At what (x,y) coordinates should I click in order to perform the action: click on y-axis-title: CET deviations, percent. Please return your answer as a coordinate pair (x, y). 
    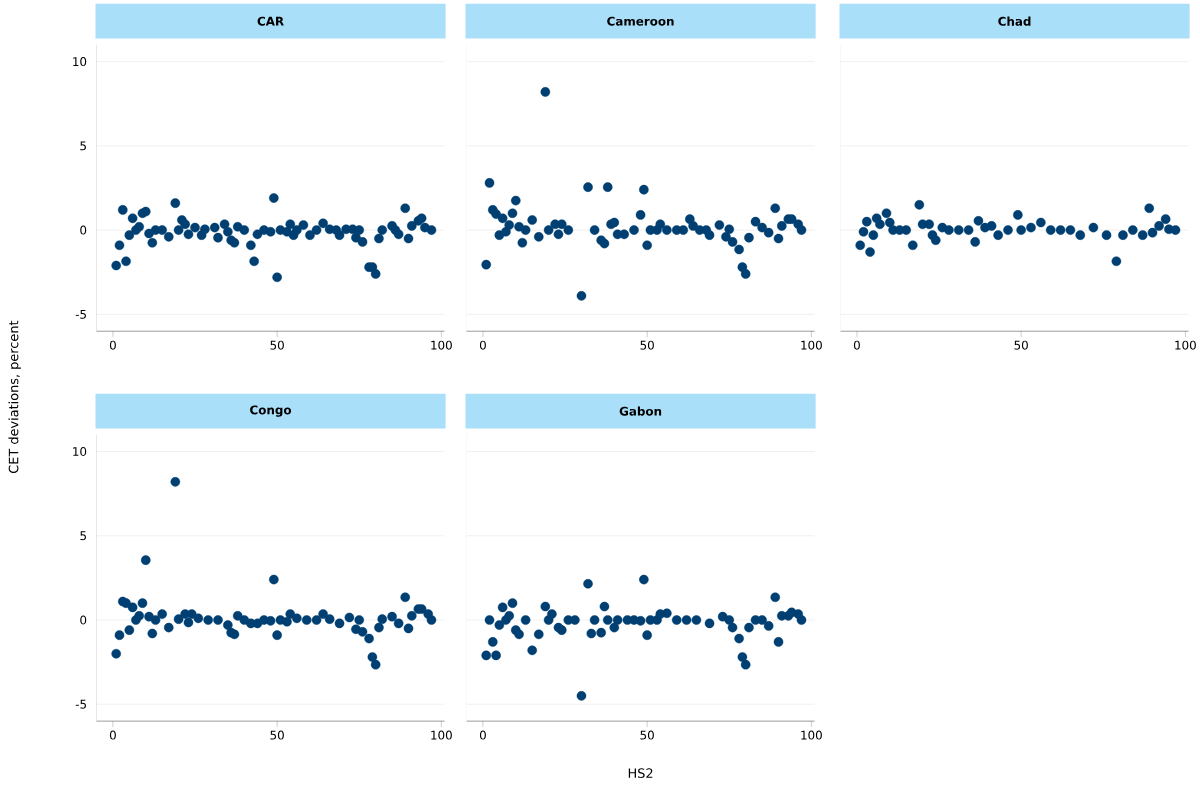
    Looking at the image, I should click on (14, 397).